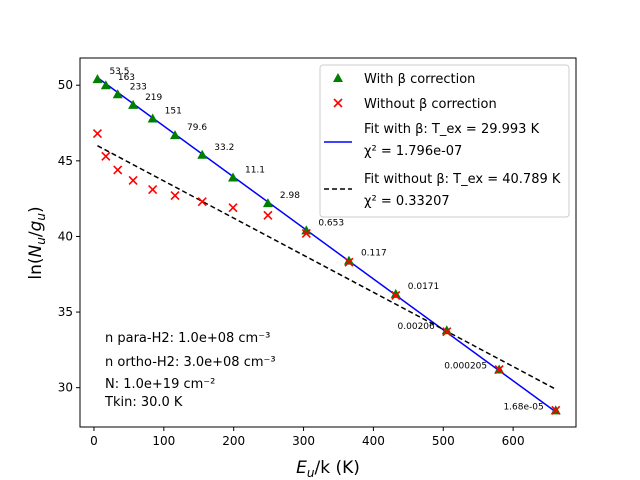  What do you see at coordinates (255, 170) in the screenshot?
I see `point-label: 11.1` at bounding box center [255, 170].